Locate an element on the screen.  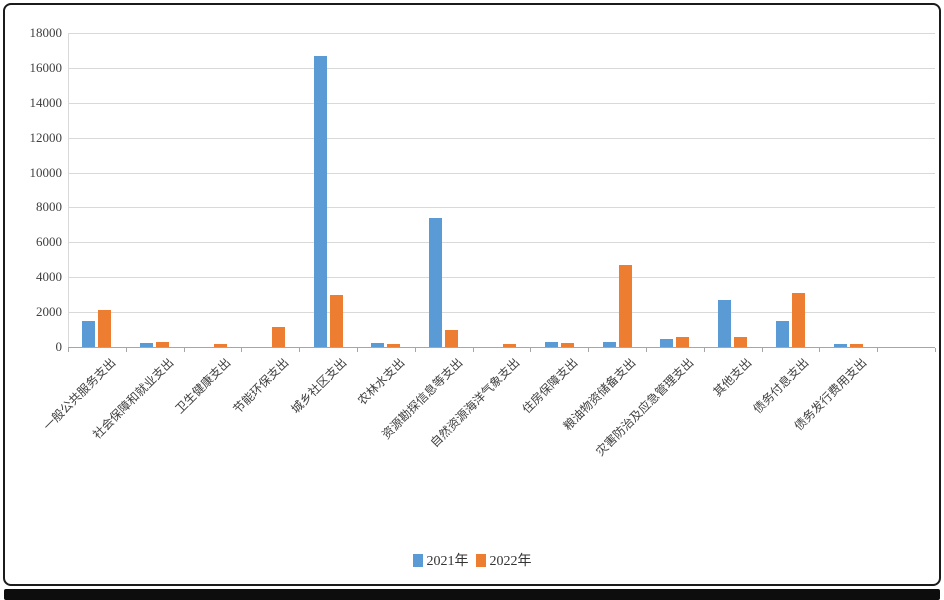
x-axis-category-label: 城乡社区支出 is located at coordinates (319, 386).